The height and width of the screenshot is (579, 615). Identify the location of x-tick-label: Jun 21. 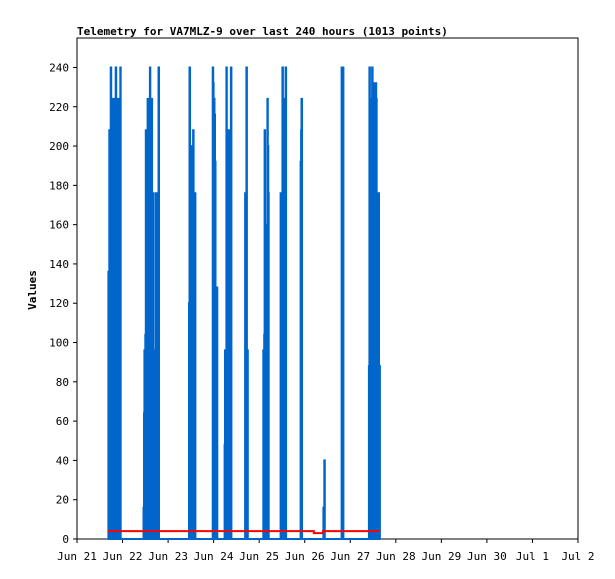
(77, 556).